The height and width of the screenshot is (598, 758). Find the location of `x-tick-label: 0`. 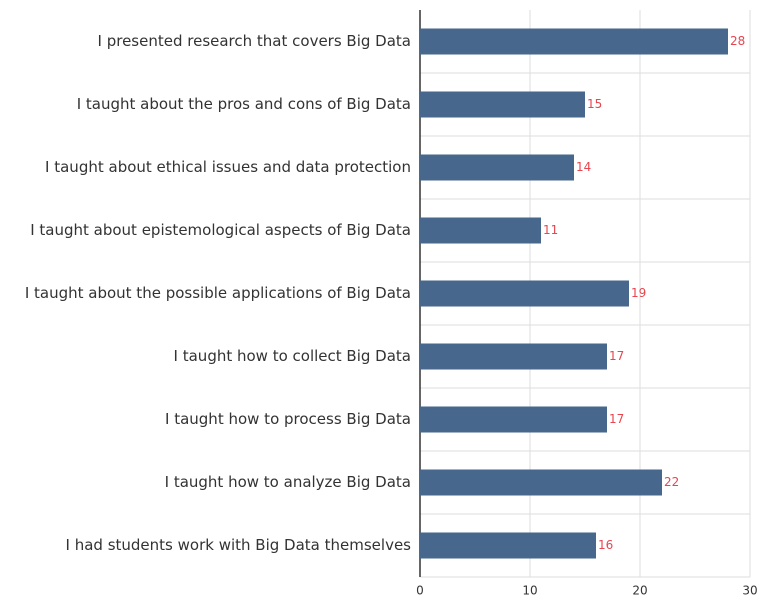

x-tick-label: 0 is located at coordinates (420, 591).